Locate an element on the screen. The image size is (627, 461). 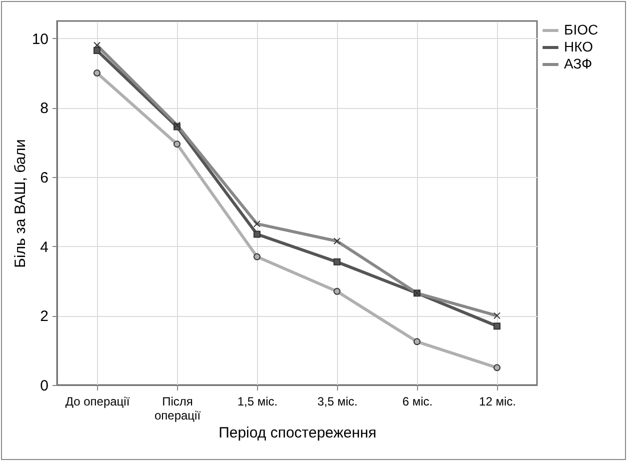
x-tick-label: До операції is located at coordinates (97, 401).